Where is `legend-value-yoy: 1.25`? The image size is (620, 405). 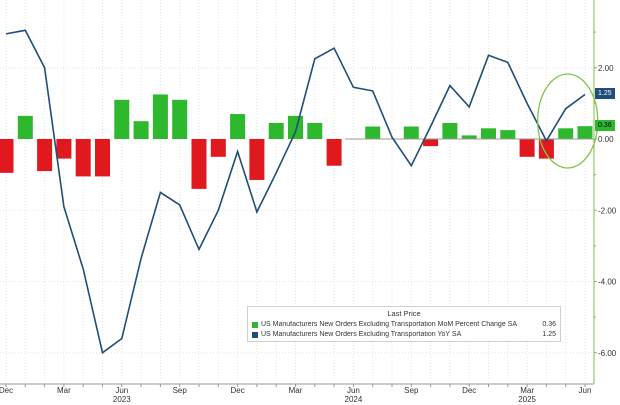
legend-value-yoy: 1.25 is located at coordinates (549, 334).